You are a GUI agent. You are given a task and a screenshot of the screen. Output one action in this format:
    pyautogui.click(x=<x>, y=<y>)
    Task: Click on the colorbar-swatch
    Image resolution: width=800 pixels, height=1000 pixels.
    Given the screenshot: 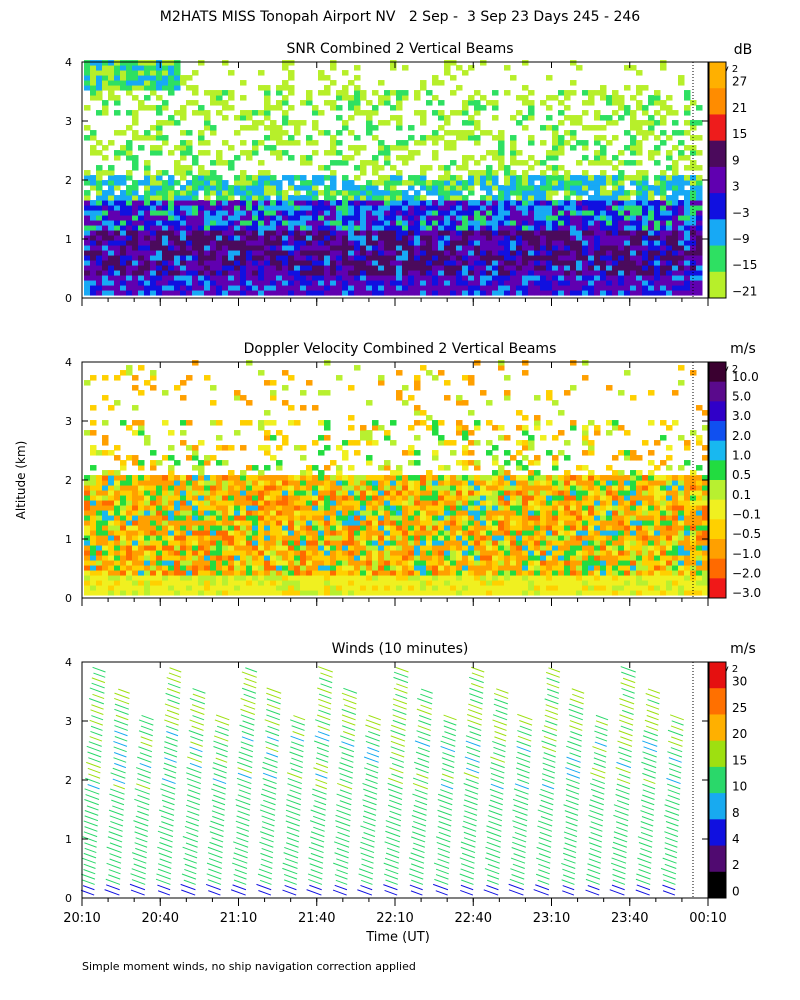 What is the action you would take?
    pyautogui.click(x=717, y=259)
    